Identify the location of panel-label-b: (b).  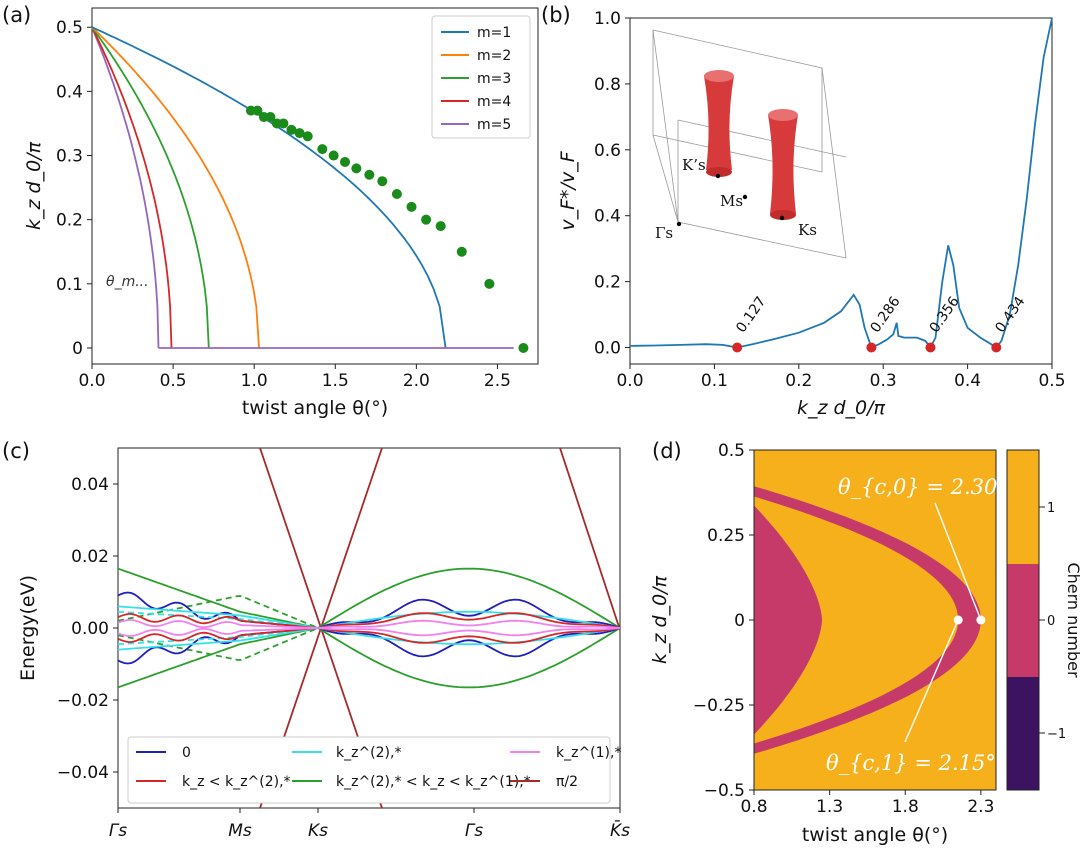
(556, 15).